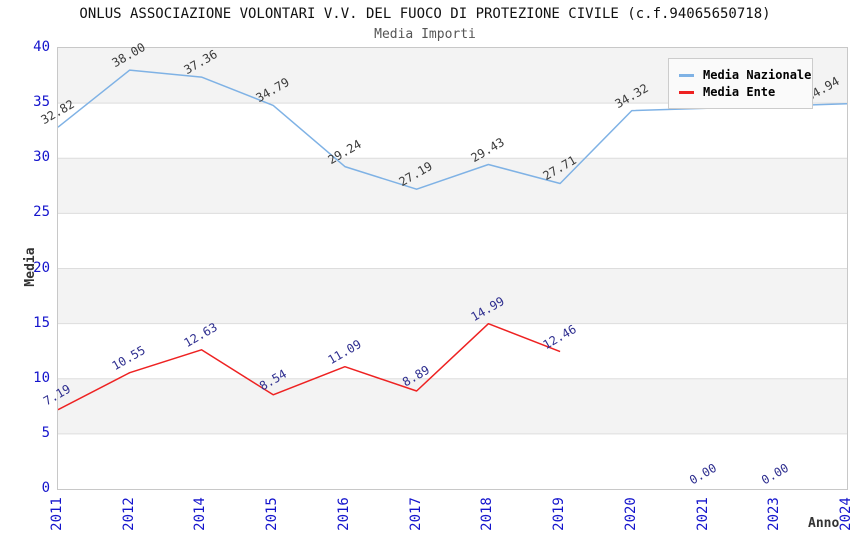 This screenshot has height=550, width=850. Describe the element at coordinates (824, 523) in the screenshot. I see `x-axis-title: Anno` at that location.